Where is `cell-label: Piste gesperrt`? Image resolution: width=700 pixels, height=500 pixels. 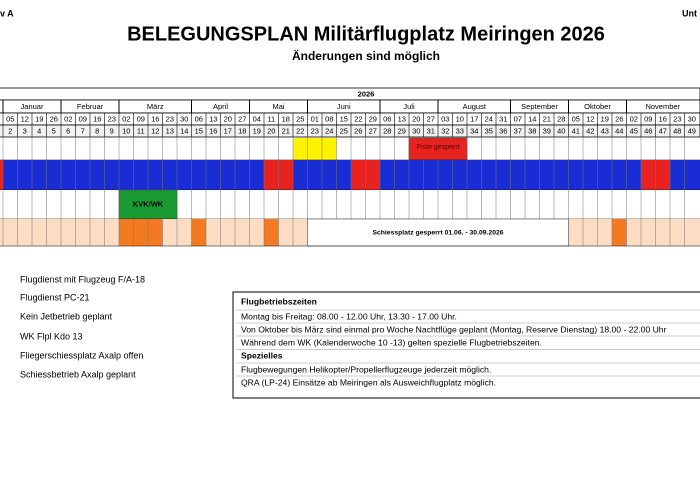
cell-label: Piste gesperrt is located at coordinates (437, 147).